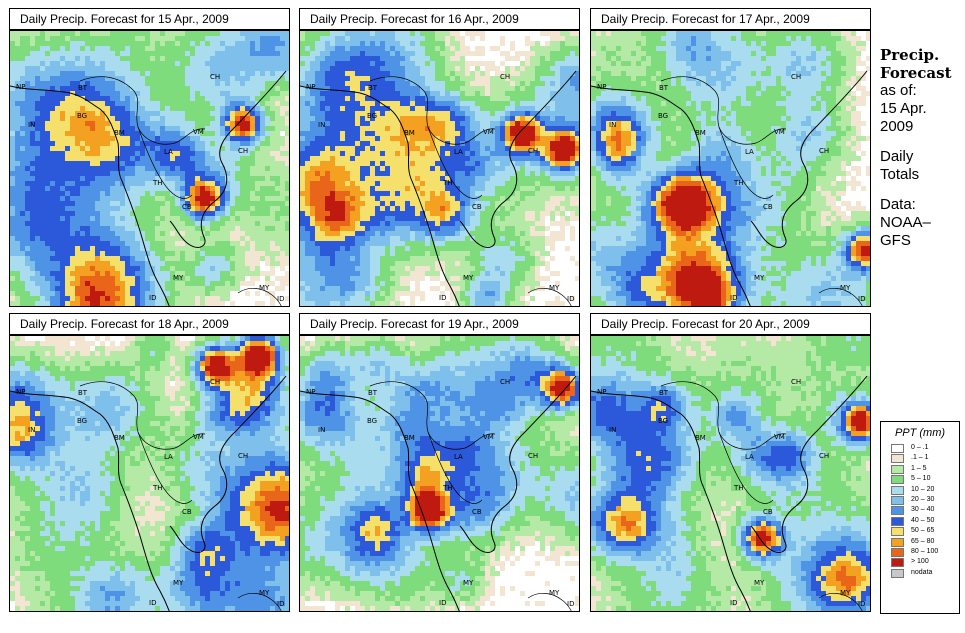 This screenshot has height=633, width=965. Describe the element at coordinates (920, 562) in the screenshot. I see `legend-label: > 100` at that location.